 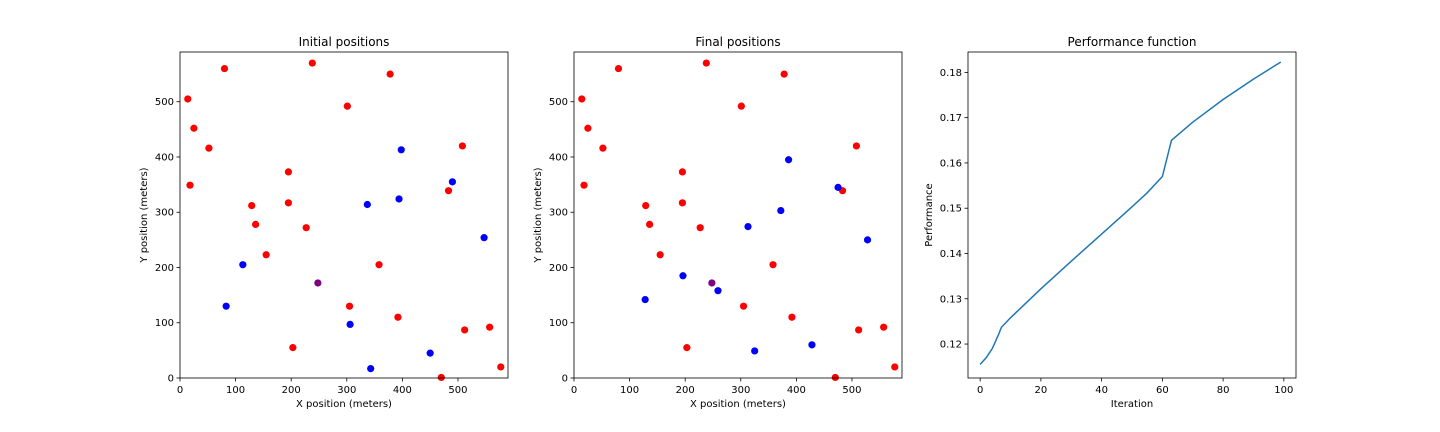 What do you see at coordinates (346, 390) in the screenshot?
I see `x-tick-label: 300` at bounding box center [346, 390].